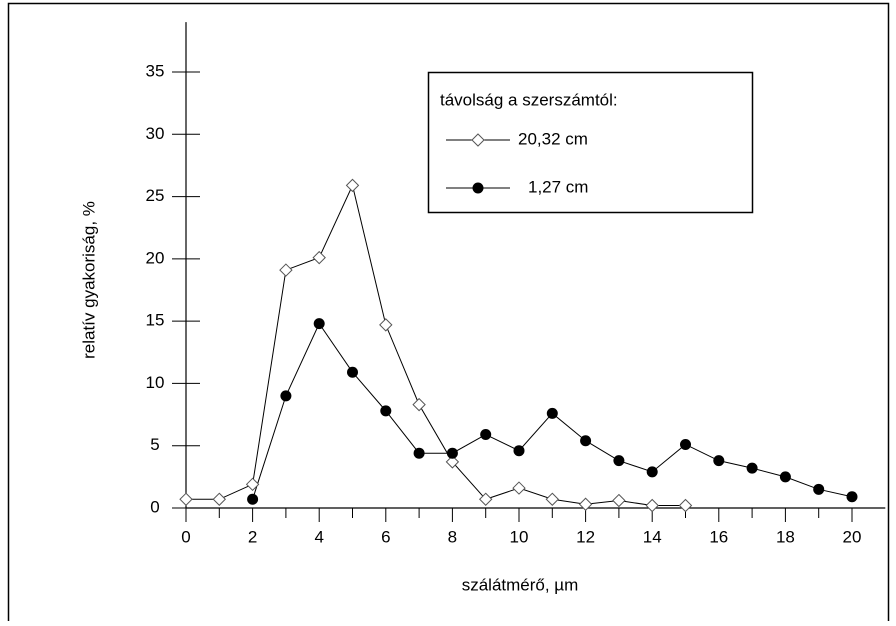 The image size is (896, 626). Describe the element at coordinates (155, 320) in the screenshot. I see `y-tick-label: 15` at that location.